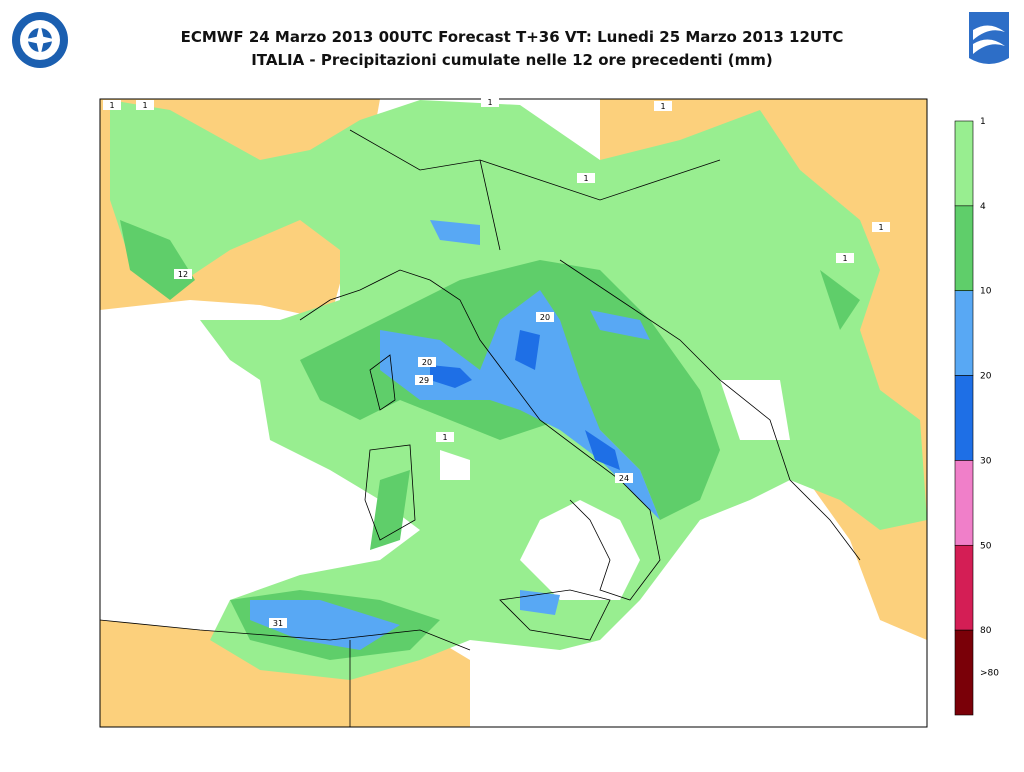 The width and height of the screenshot is (1024, 772). What do you see at coordinates (986, 631) in the screenshot?
I see `legend-label: 80` at bounding box center [986, 631].